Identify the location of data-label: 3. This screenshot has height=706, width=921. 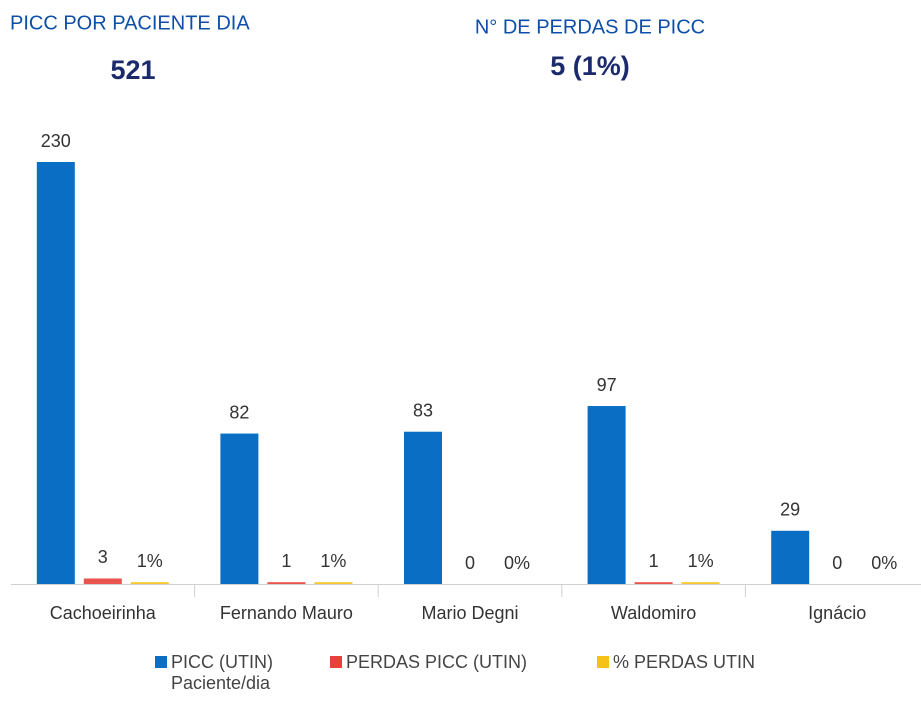
(103, 557).